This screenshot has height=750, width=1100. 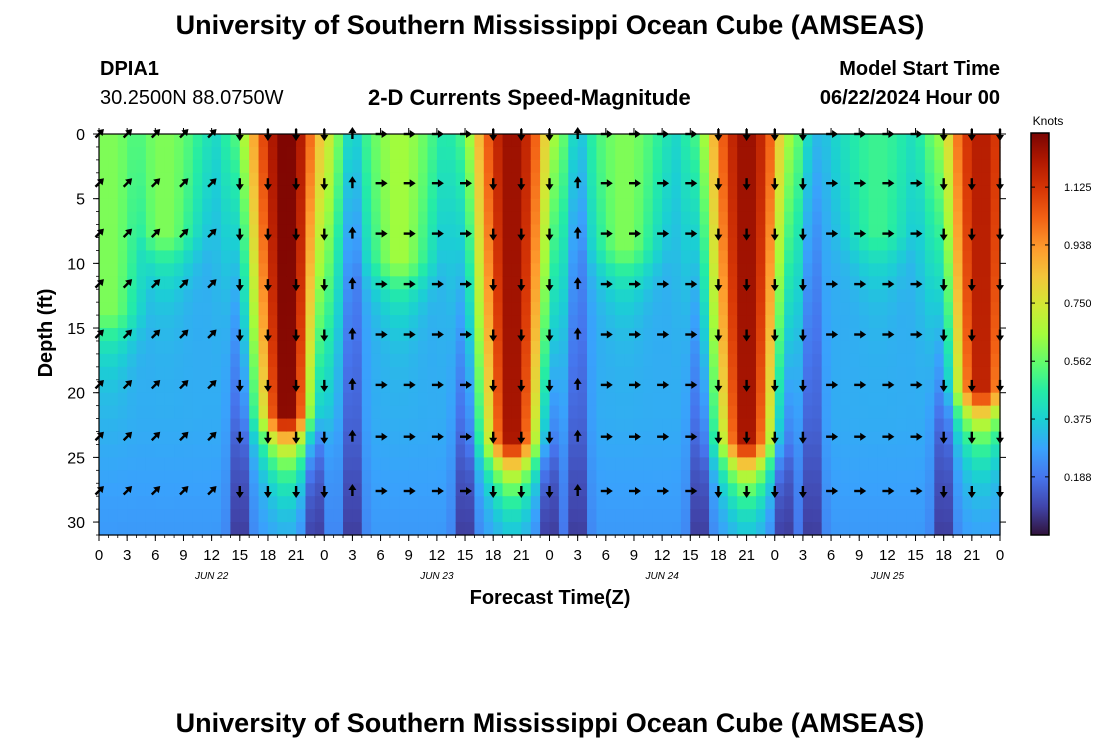 I want to click on colorbar-tick-label: 1.125, so click(x=1078, y=188).